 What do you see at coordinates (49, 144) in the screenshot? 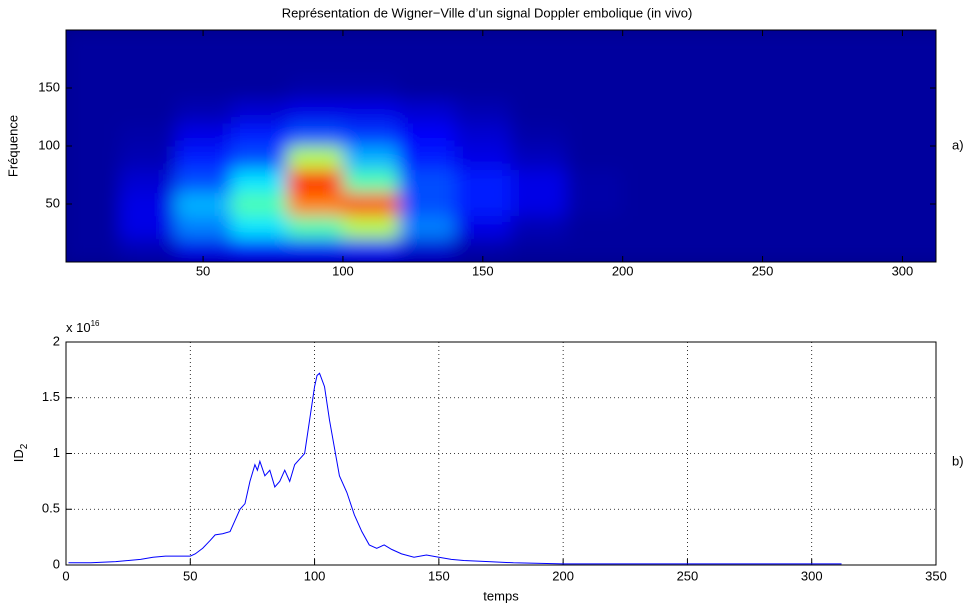
I see `y-tick-label: 100` at bounding box center [49, 144].